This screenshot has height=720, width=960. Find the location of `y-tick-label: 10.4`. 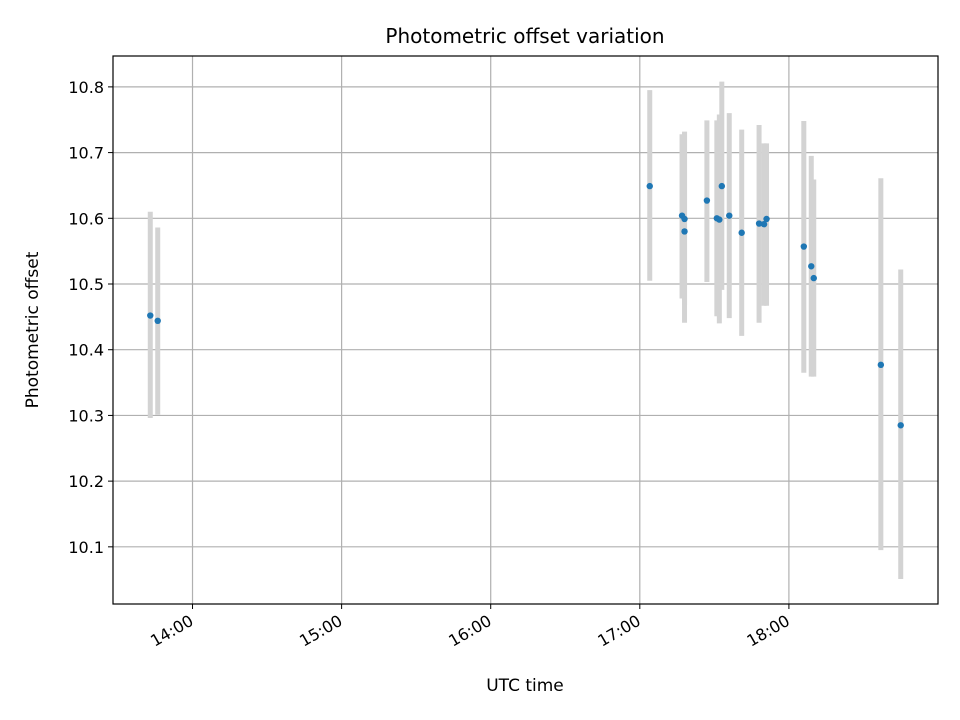

y-tick-label: 10.4 is located at coordinates (86, 350).